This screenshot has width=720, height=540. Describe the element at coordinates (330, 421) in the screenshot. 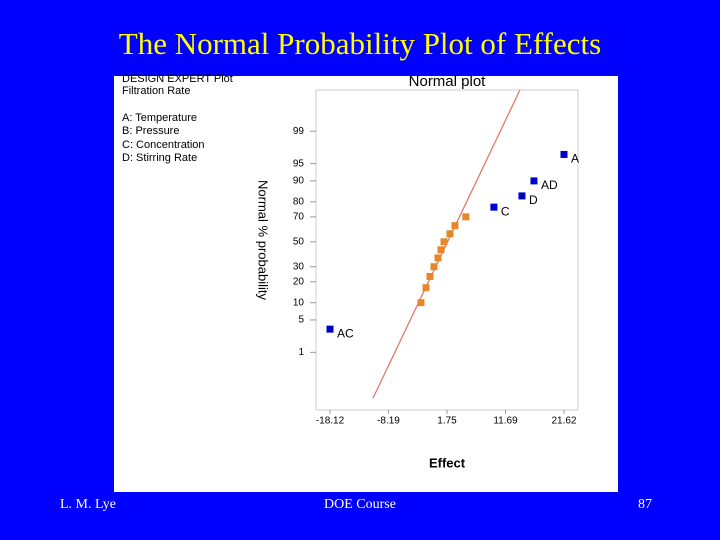

I see `x-tick-label: -18.12` at that location.